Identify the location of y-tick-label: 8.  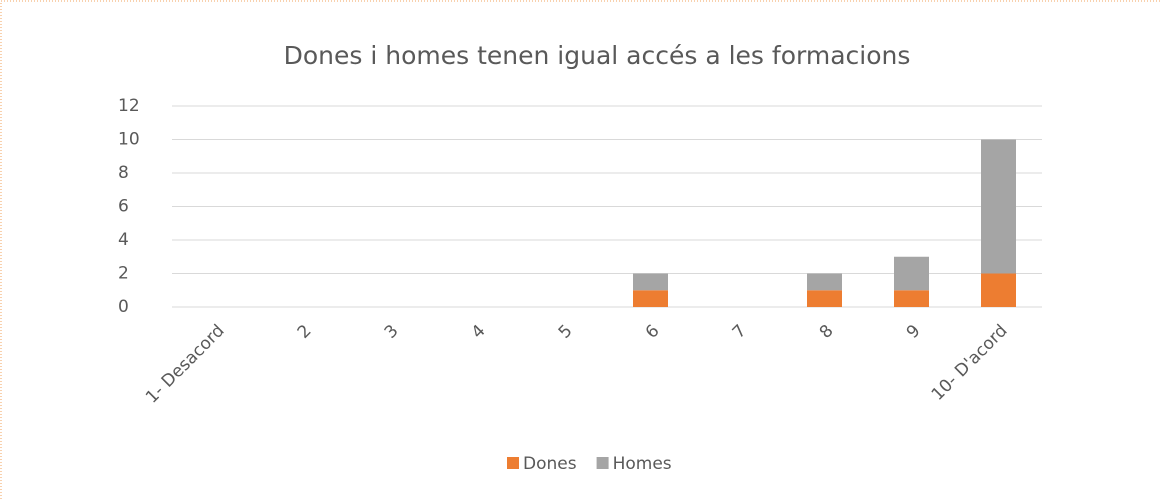
(123, 173).